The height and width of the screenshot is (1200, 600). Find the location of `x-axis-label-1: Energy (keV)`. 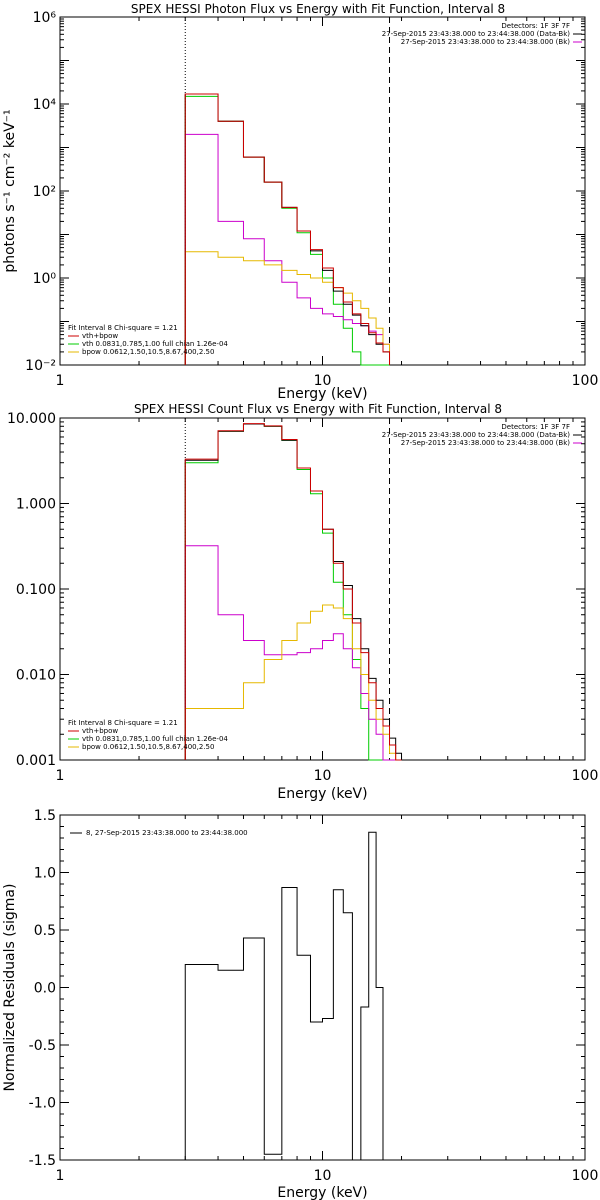

x-axis-label-1: Energy (keV) is located at coordinates (322, 394).